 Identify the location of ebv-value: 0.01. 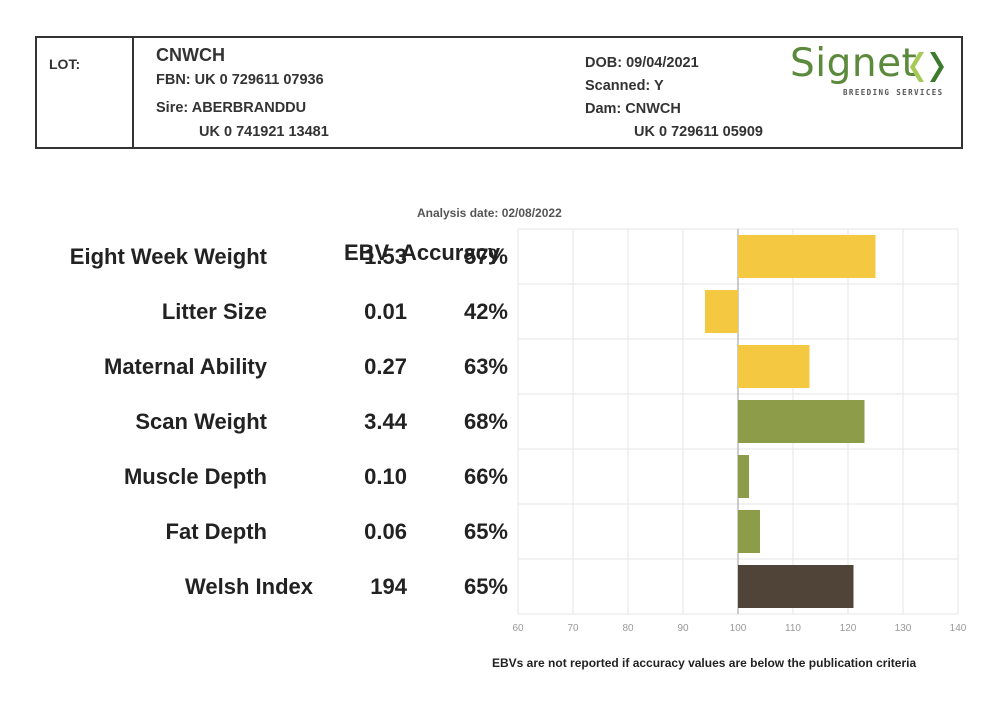
(385, 311).